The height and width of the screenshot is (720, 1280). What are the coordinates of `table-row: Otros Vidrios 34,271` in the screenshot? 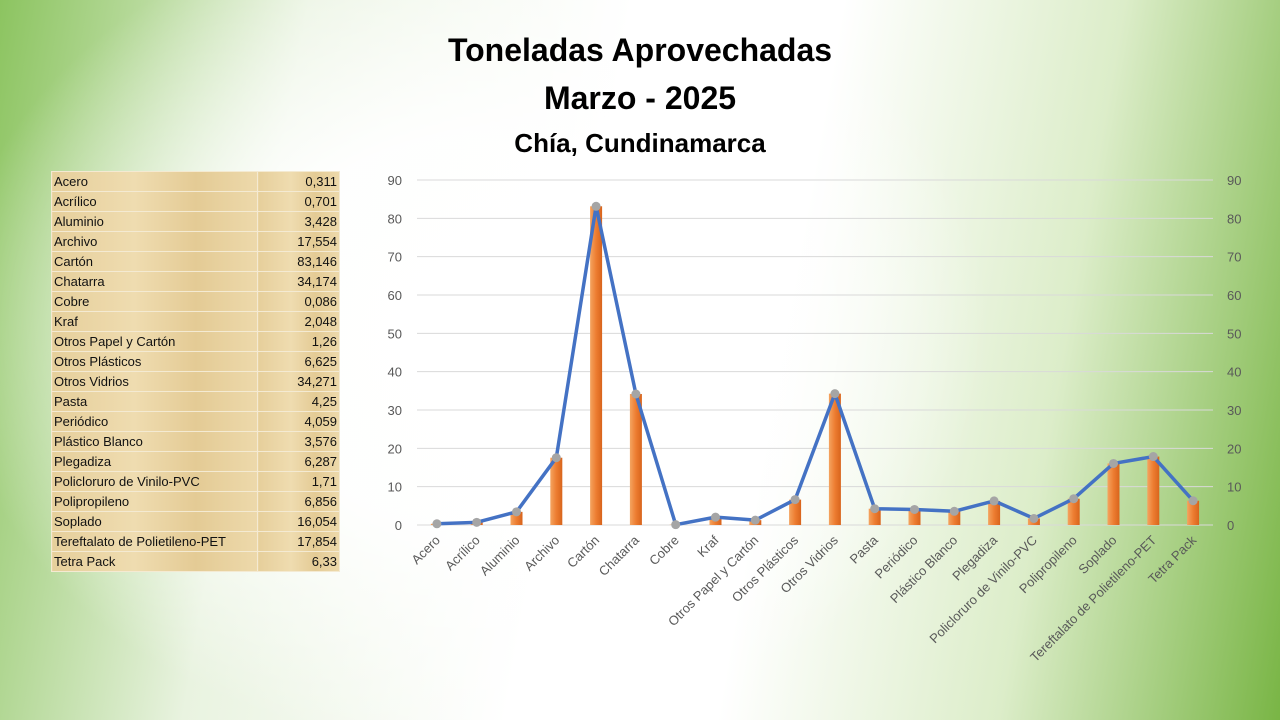 It's located at (195, 381).